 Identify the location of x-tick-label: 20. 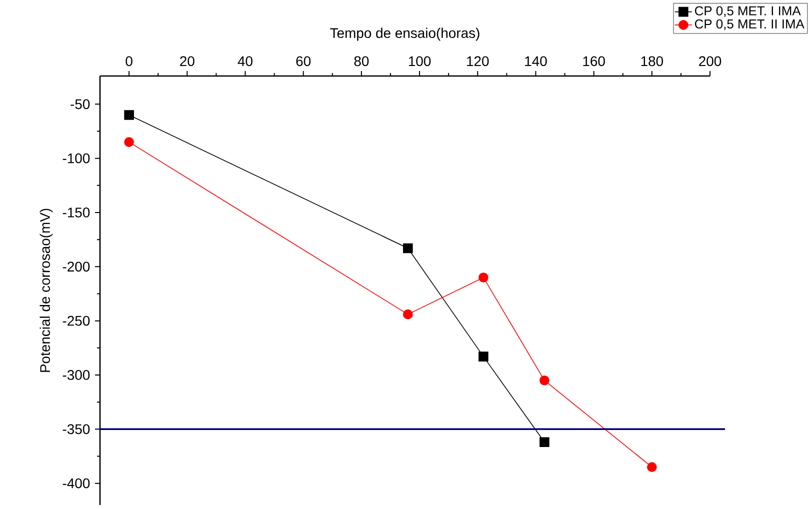
(187, 61).